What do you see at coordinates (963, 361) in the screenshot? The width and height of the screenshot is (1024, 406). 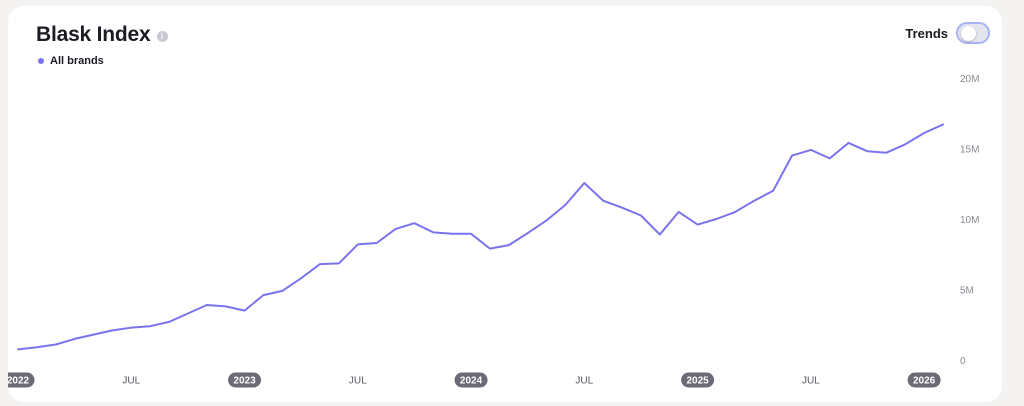 I see `y-tick-label: 0` at bounding box center [963, 361].